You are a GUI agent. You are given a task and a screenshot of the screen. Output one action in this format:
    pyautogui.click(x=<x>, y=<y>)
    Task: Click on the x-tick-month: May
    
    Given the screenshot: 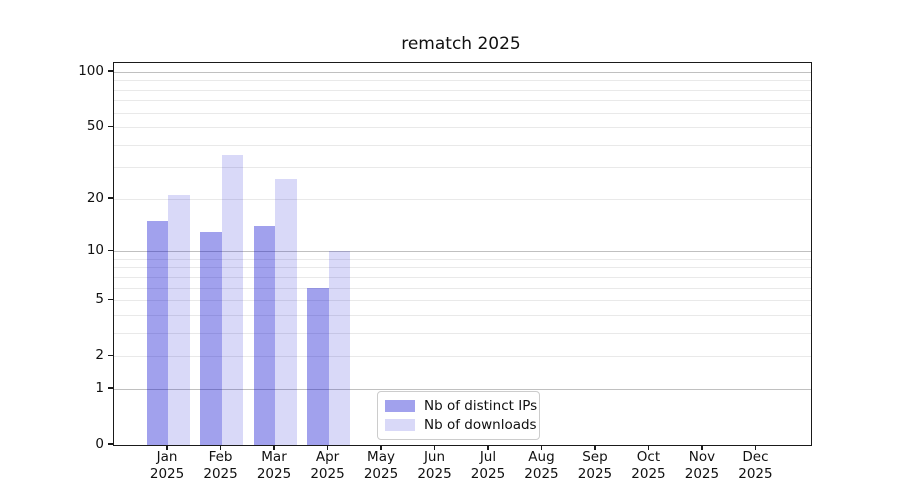 What is the action you would take?
    pyautogui.click(x=381, y=457)
    